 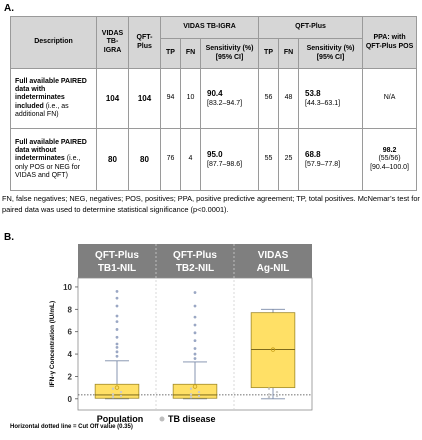 I want to click on ppa-cell: N/A, so click(x=390, y=98).